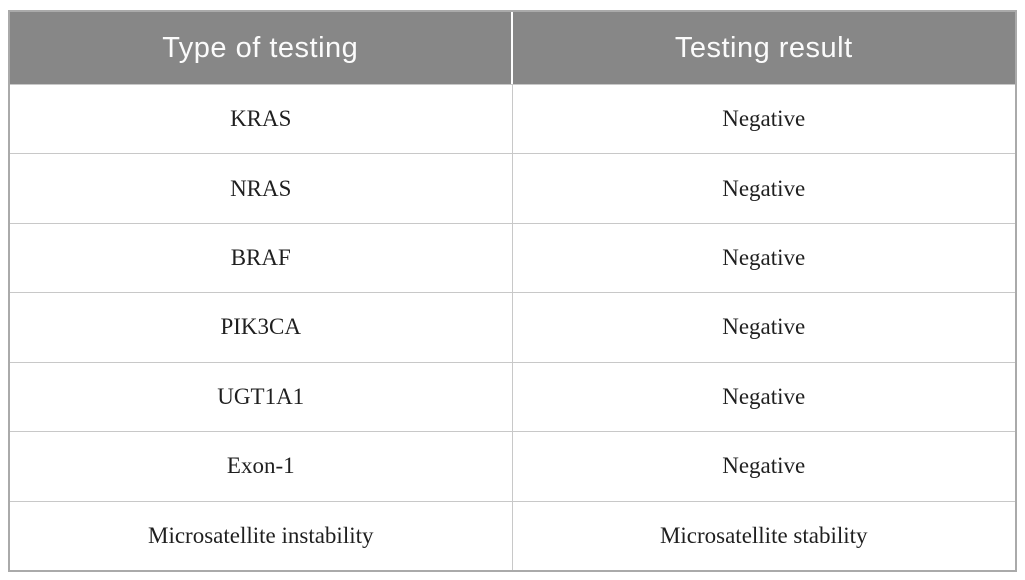  I want to click on type-cell: Exon-1, so click(261, 466).